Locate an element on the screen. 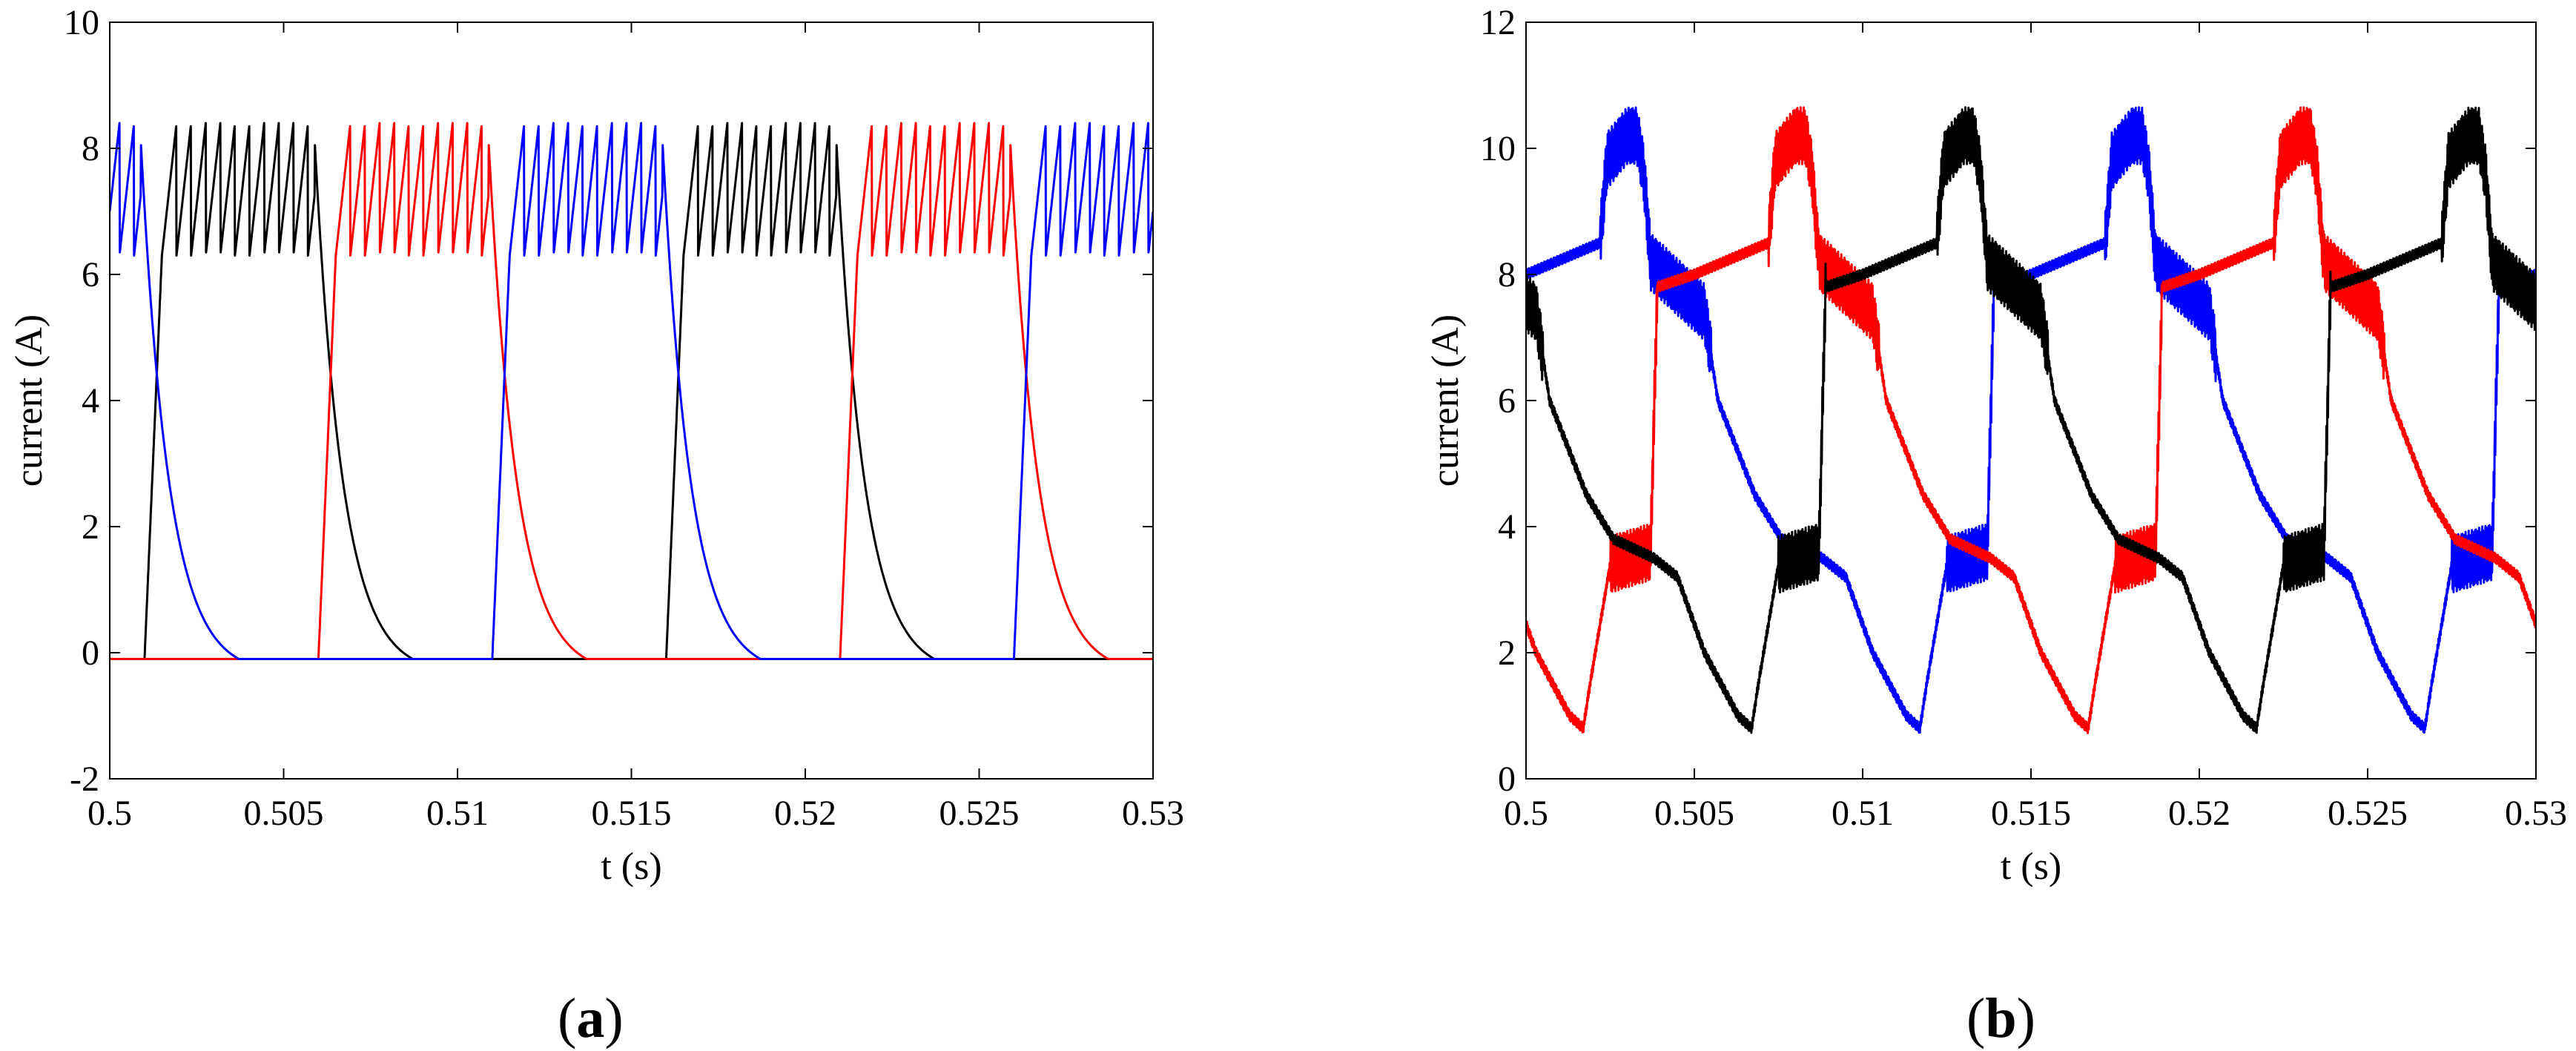  panel-label-a: (a) is located at coordinates (591, 1018).